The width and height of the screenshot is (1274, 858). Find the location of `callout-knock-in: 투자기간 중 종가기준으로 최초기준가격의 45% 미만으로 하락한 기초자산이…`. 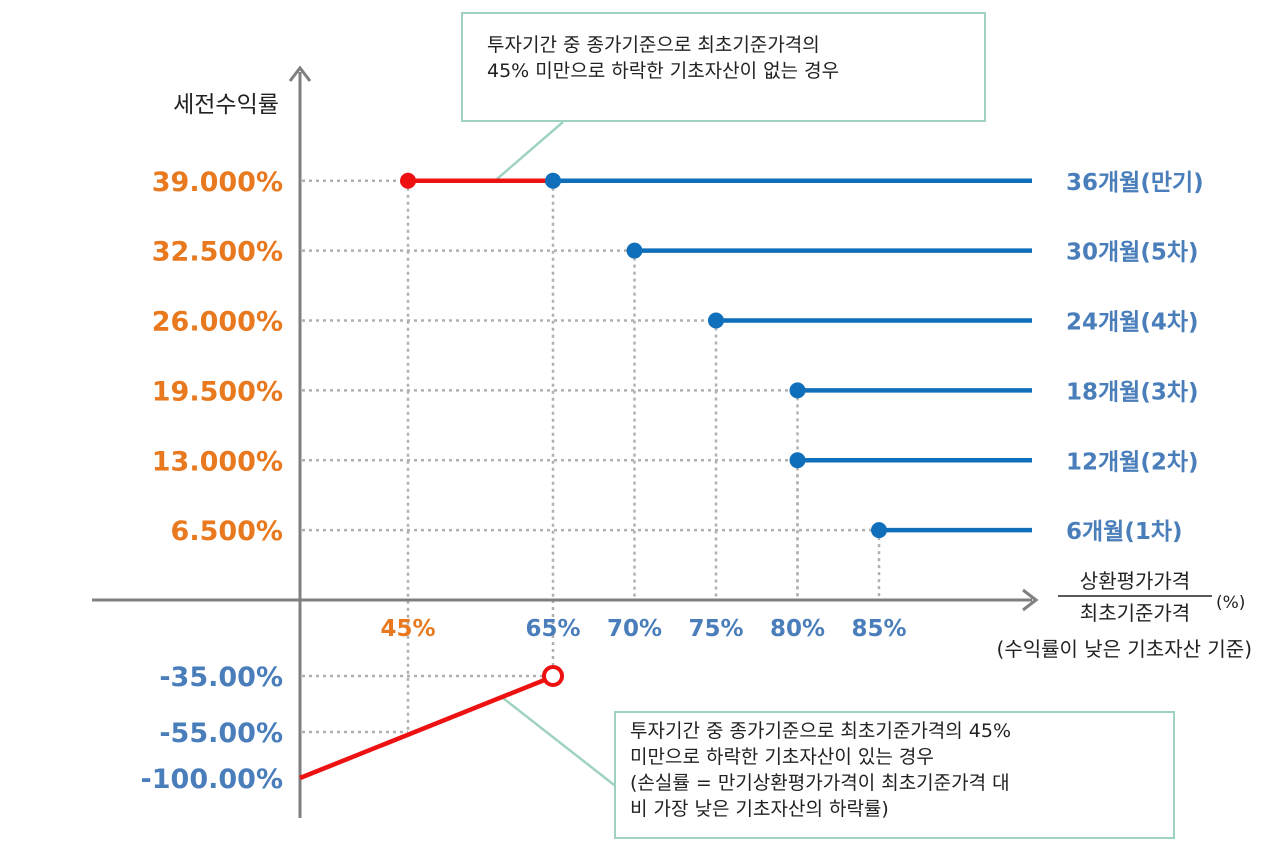

callout-knock-in: 투자기간 중 종가기준으로 최초기준가격의 45% 미만으로 하락한 기초자산이… is located at coordinates (894, 775).